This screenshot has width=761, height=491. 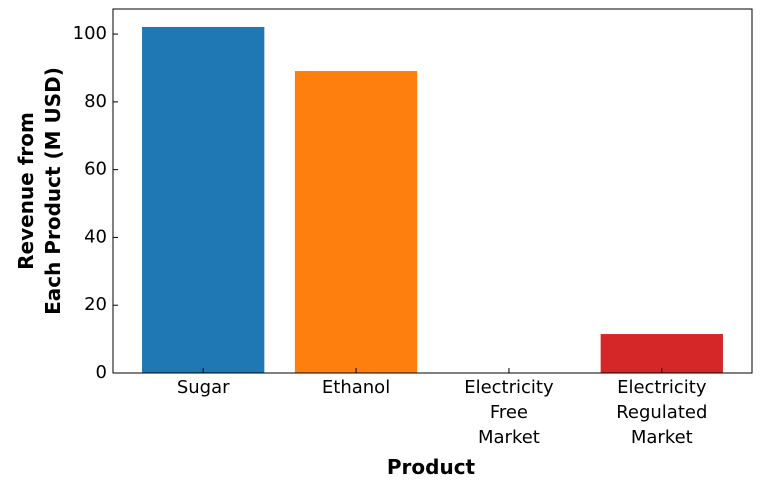 What do you see at coordinates (431, 467) in the screenshot?
I see `x-axis-label: Product` at bounding box center [431, 467].